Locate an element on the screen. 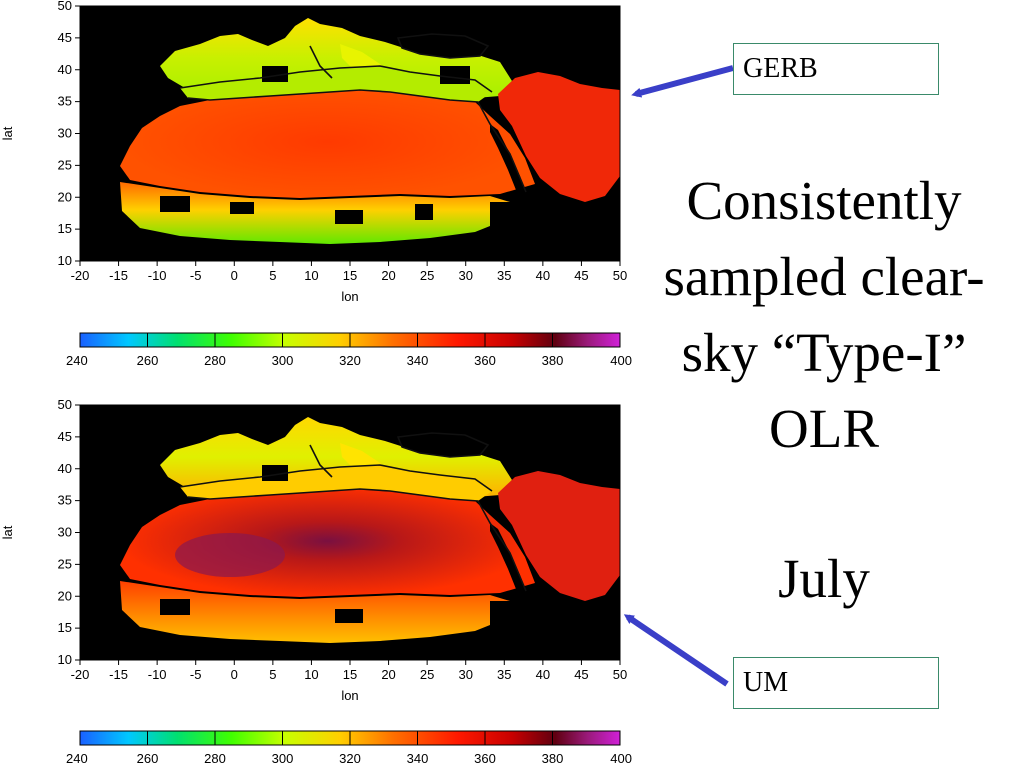 Image resolution: width=1024 pixels, height=768 pixels. x-tick-label: 5 is located at coordinates (272, 674).